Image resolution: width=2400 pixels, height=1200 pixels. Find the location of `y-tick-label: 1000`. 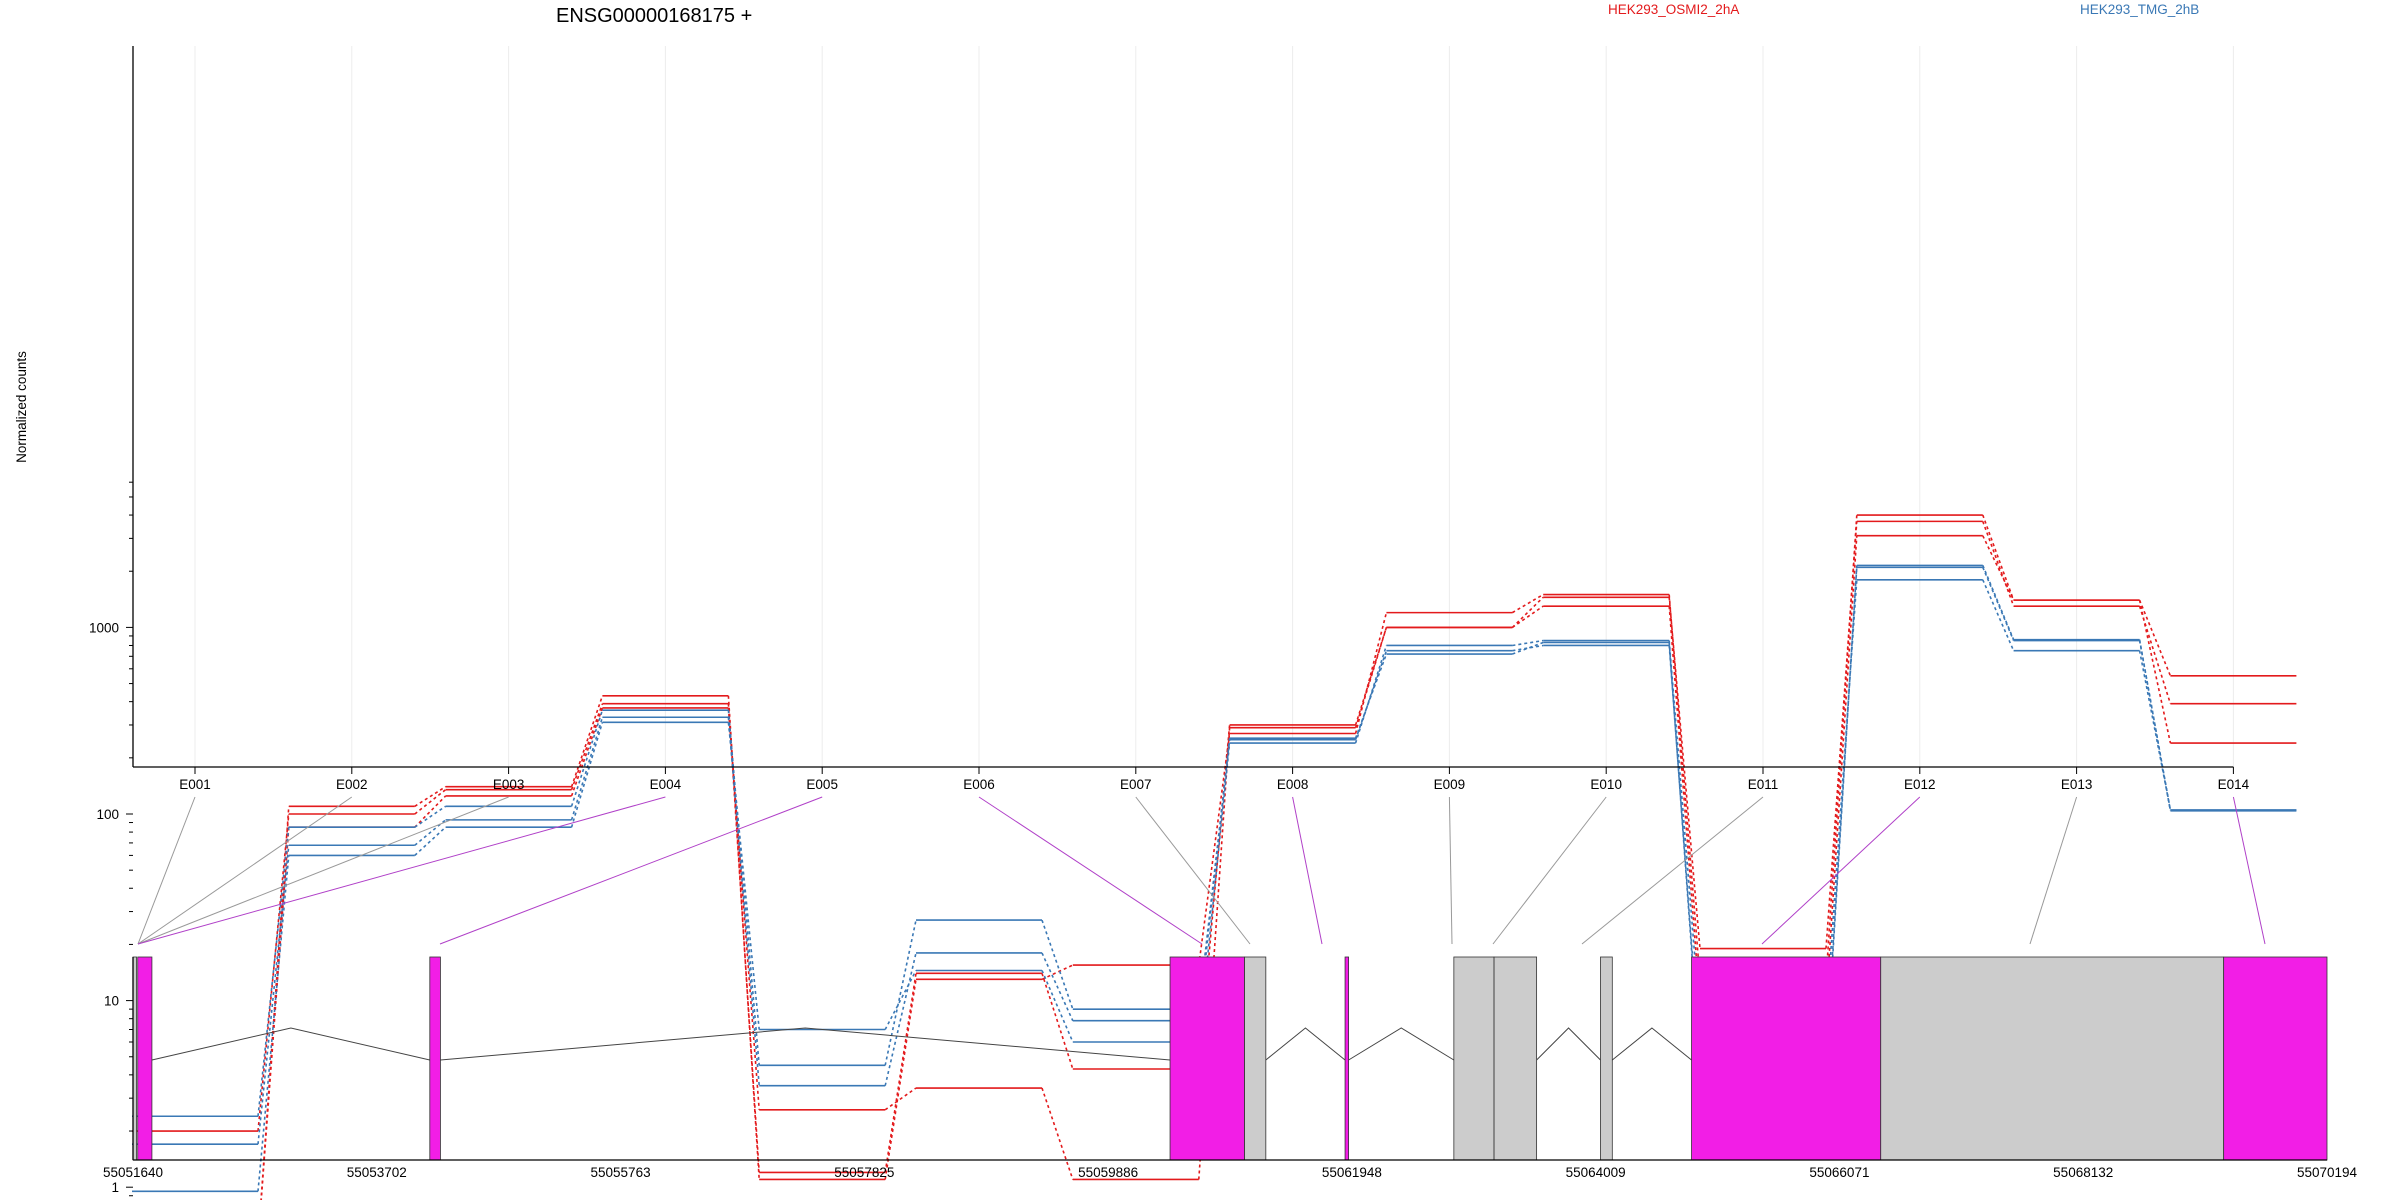

y-tick-label: 1000 is located at coordinates (104, 627).